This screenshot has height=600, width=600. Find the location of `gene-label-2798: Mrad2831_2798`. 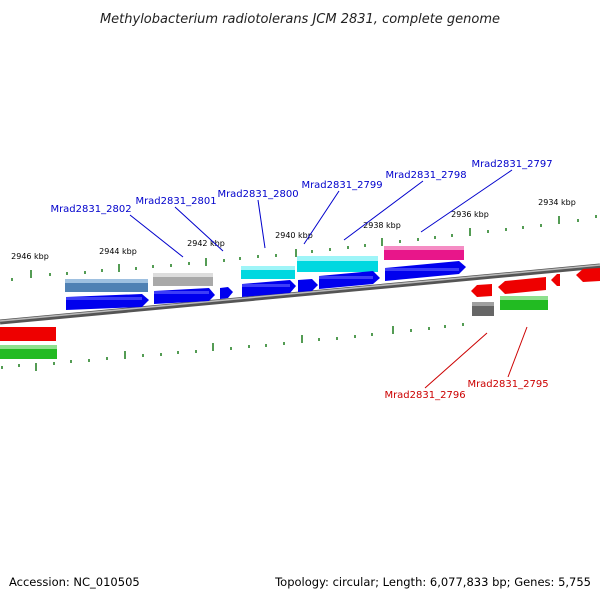

gene-label-2798: Mrad2831_2798 is located at coordinates (425, 175).